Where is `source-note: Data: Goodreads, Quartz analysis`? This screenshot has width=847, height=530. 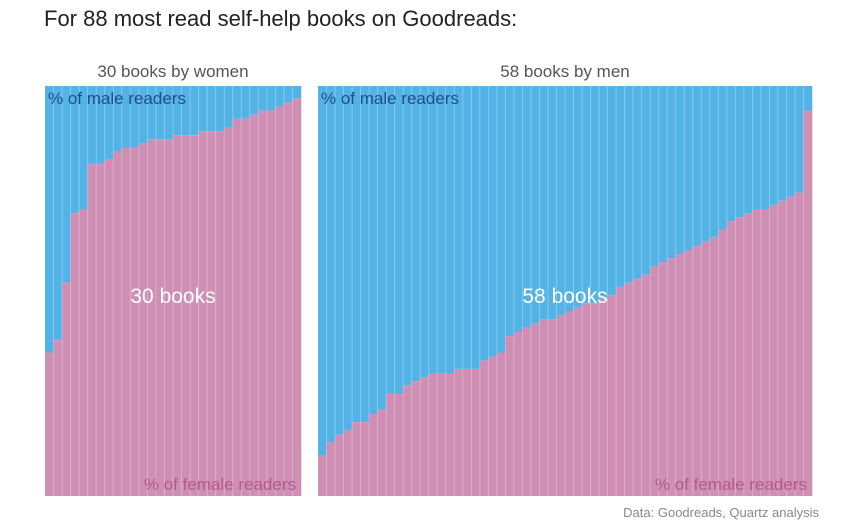
source-note: Data: Goodreads, Quartz analysis is located at coordinates (721, 512).